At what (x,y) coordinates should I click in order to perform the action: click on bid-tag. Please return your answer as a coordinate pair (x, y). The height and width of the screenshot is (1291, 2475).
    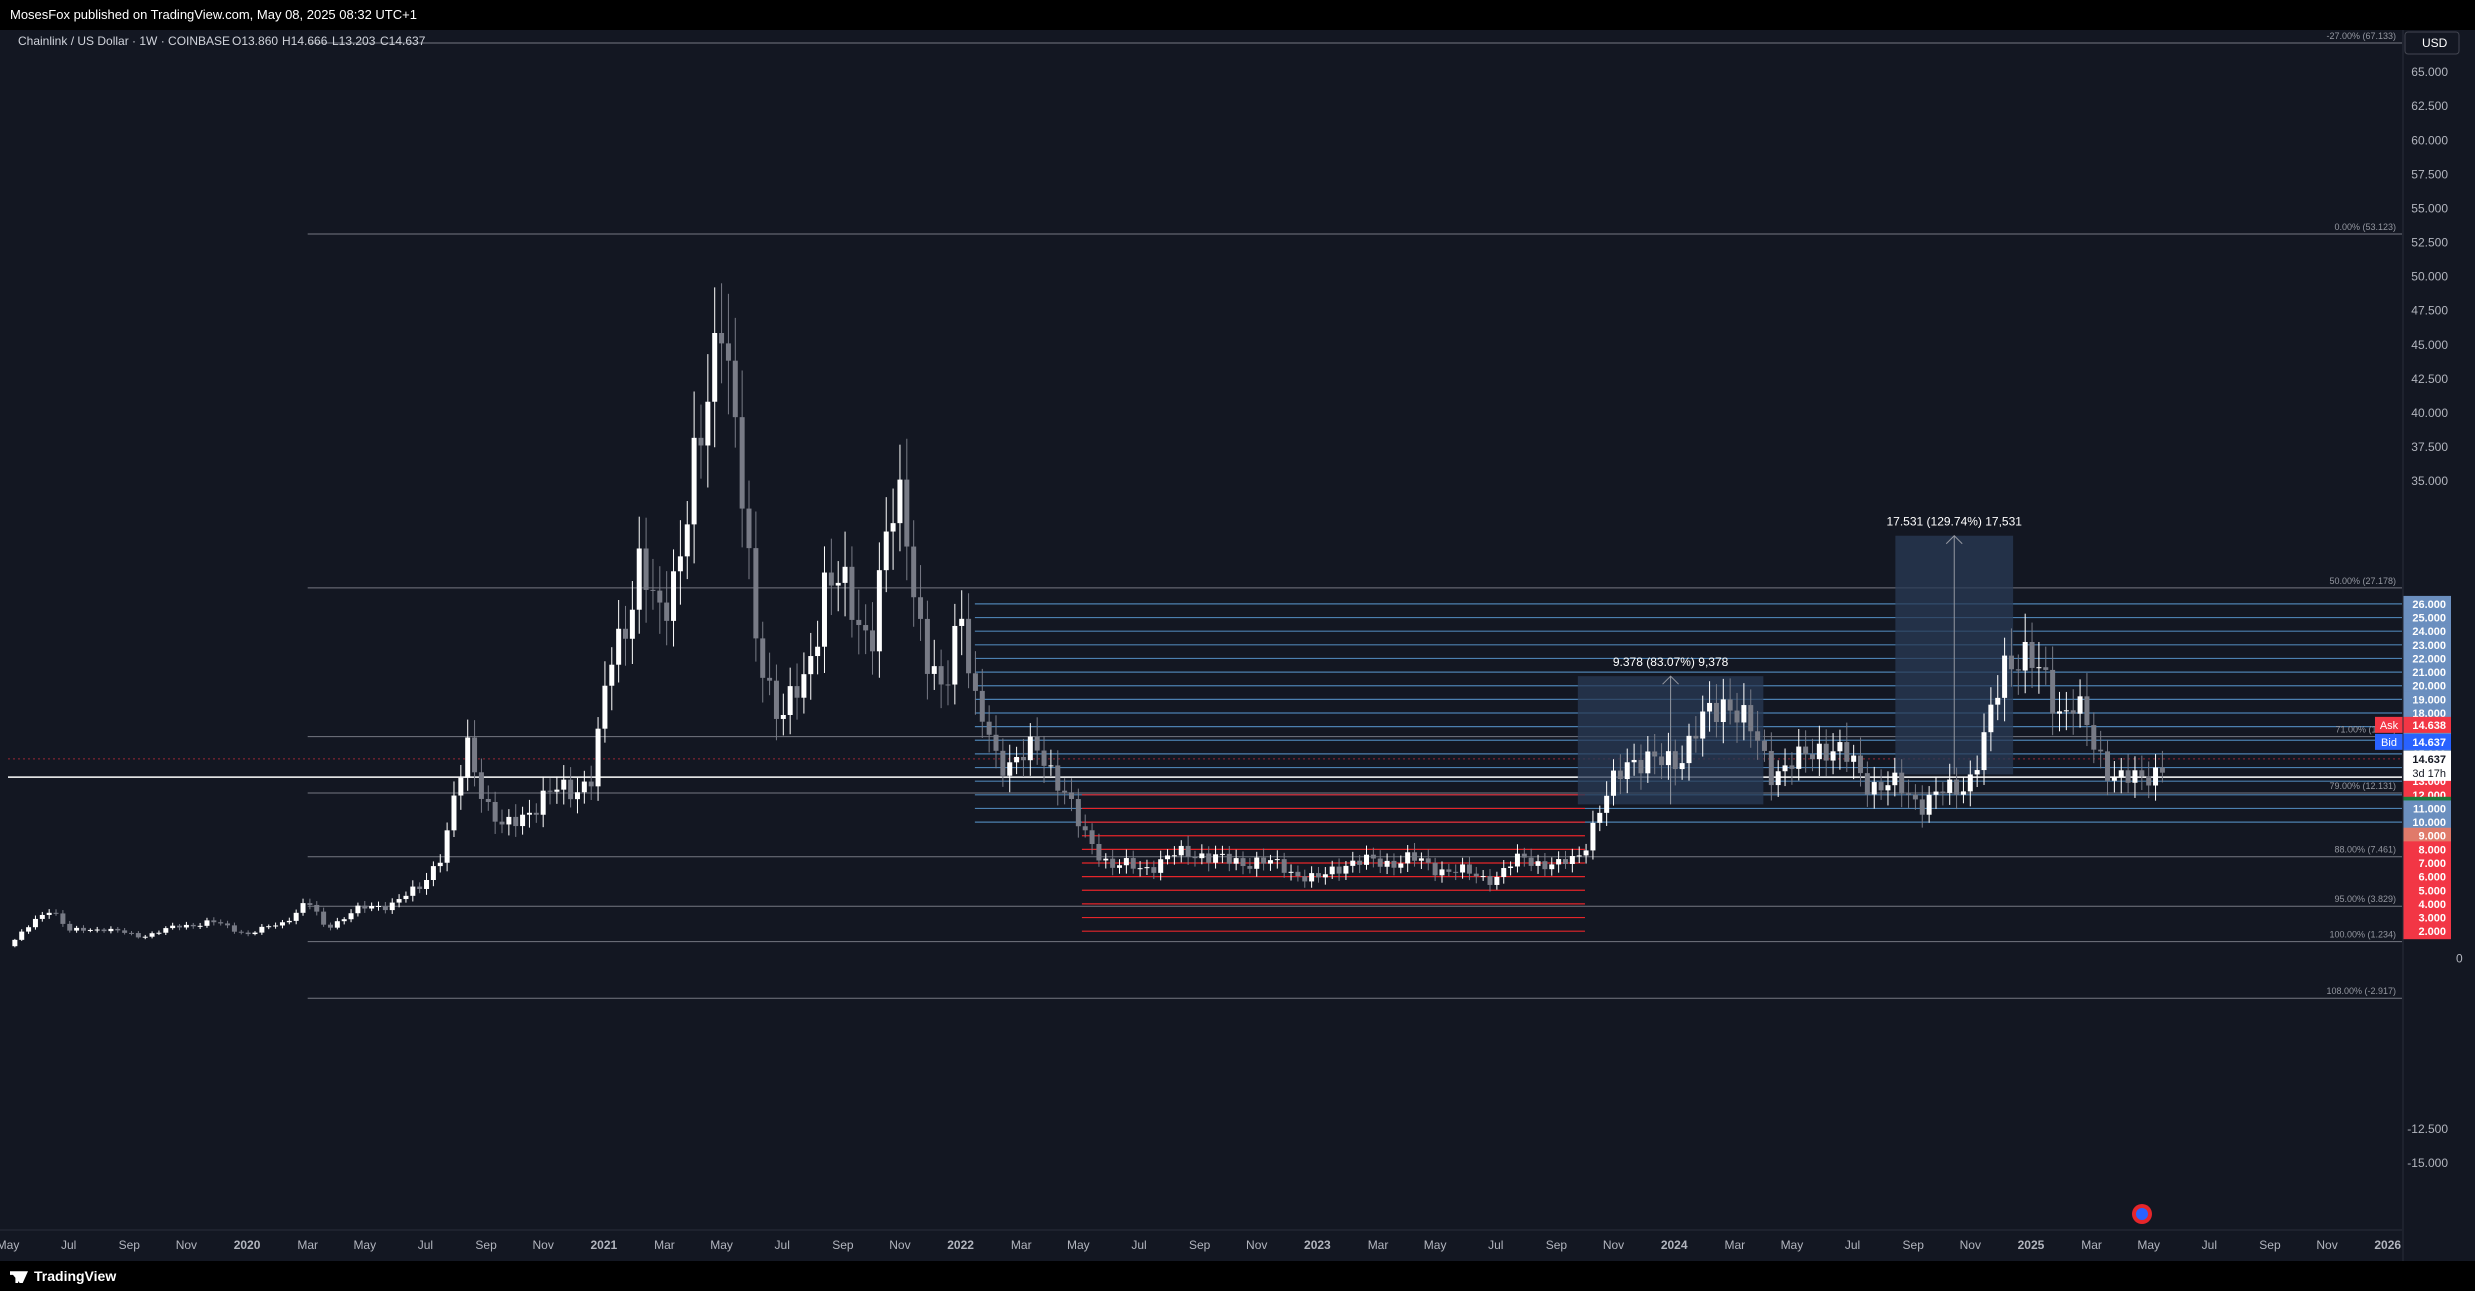
    Looking at the image, I should click on (2389, 741).